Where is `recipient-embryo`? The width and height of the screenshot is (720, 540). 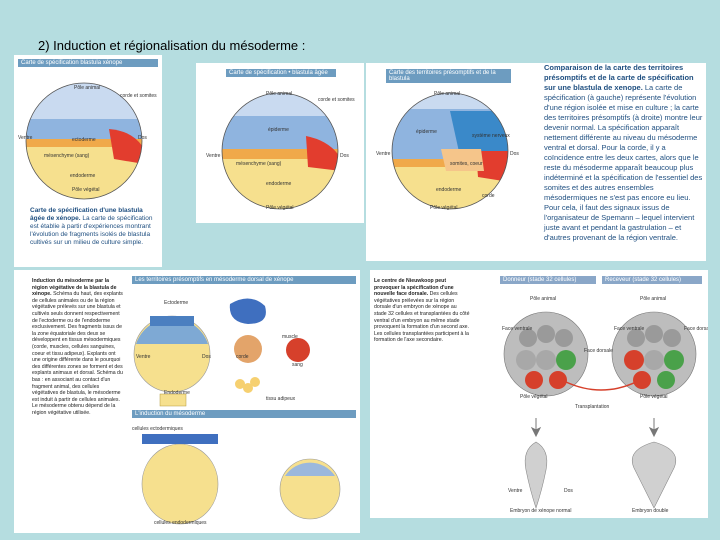 recipient-embryo is located at coordinates (654, 354).